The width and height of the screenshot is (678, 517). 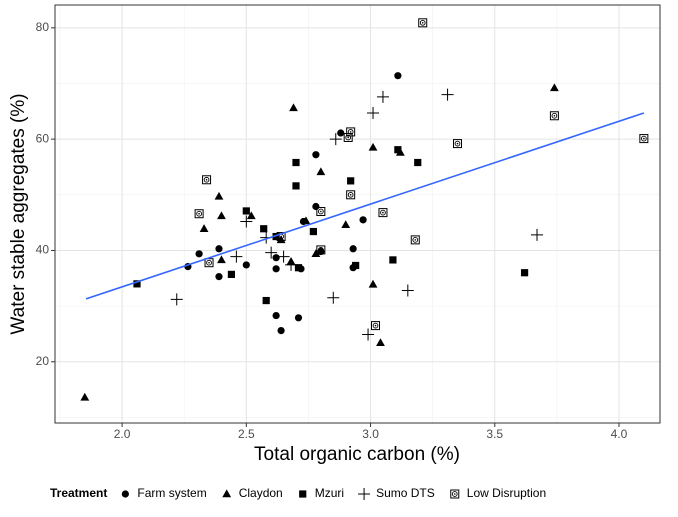 I want to click on legend-item: Farm system, so click(x=164, y=493).